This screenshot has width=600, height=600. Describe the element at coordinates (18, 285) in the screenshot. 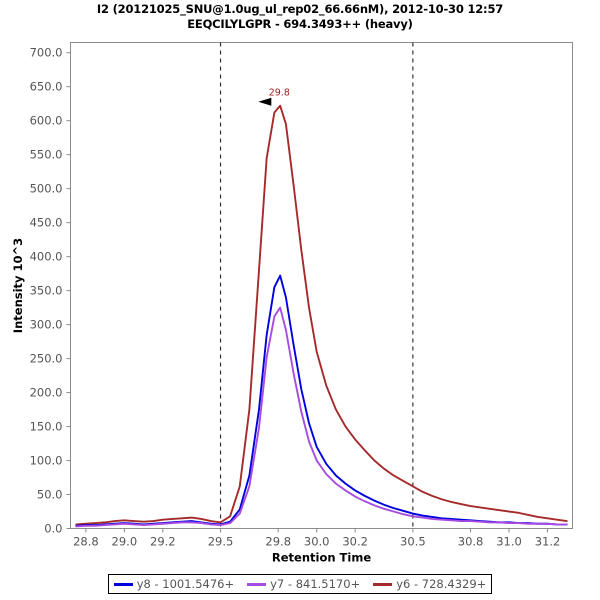

I see `y-axis-label: Intensity 10^3` at that location.